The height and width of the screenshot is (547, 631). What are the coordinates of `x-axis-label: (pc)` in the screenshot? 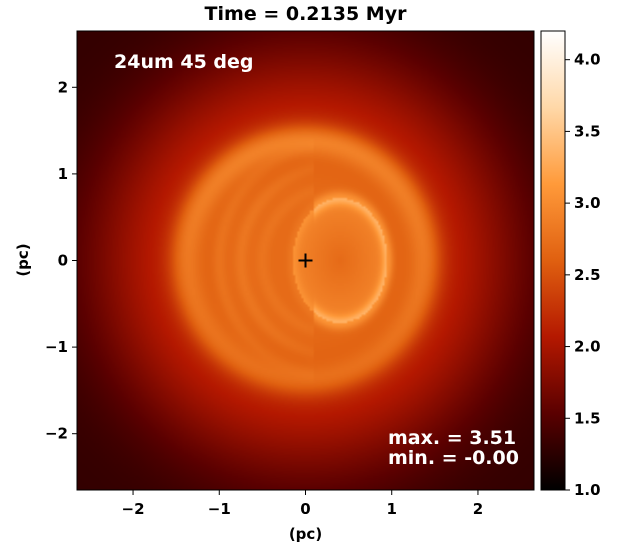 It's located at (305, 534).